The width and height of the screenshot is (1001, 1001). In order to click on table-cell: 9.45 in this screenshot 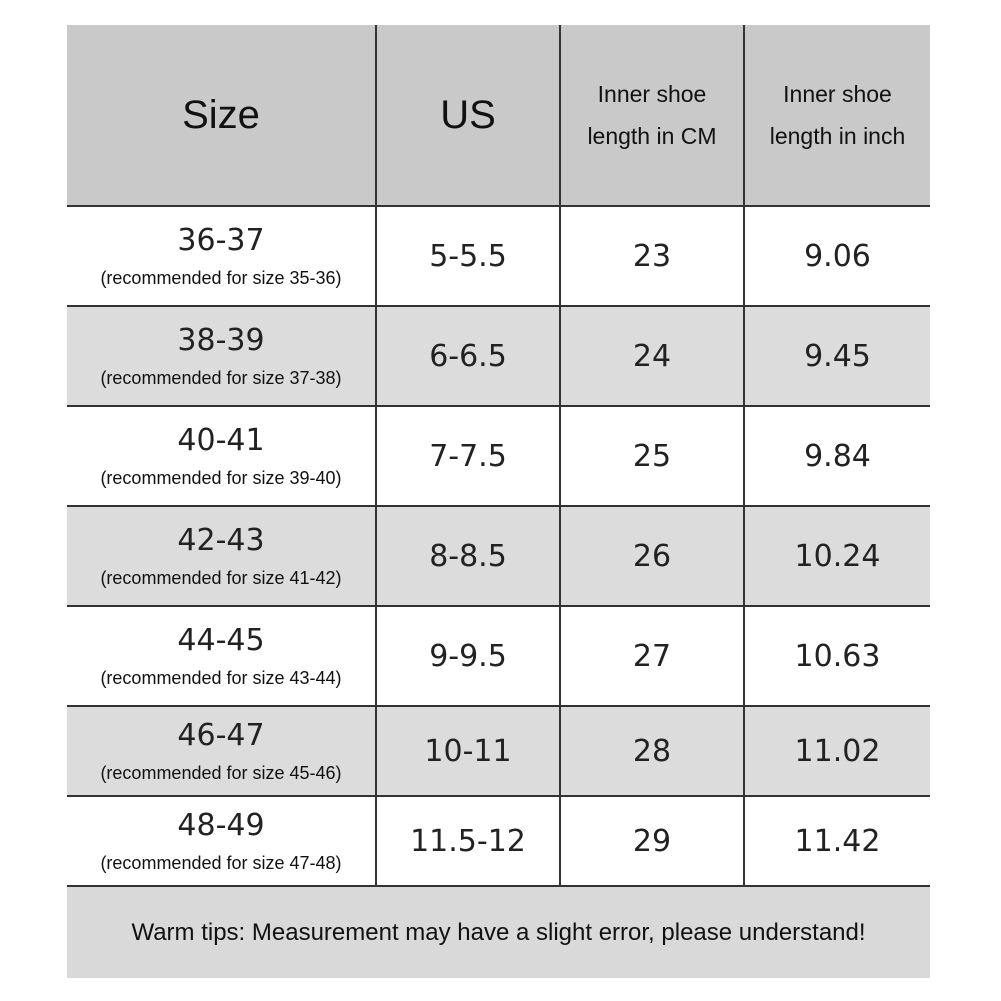, I will do `click(837, 357)`.